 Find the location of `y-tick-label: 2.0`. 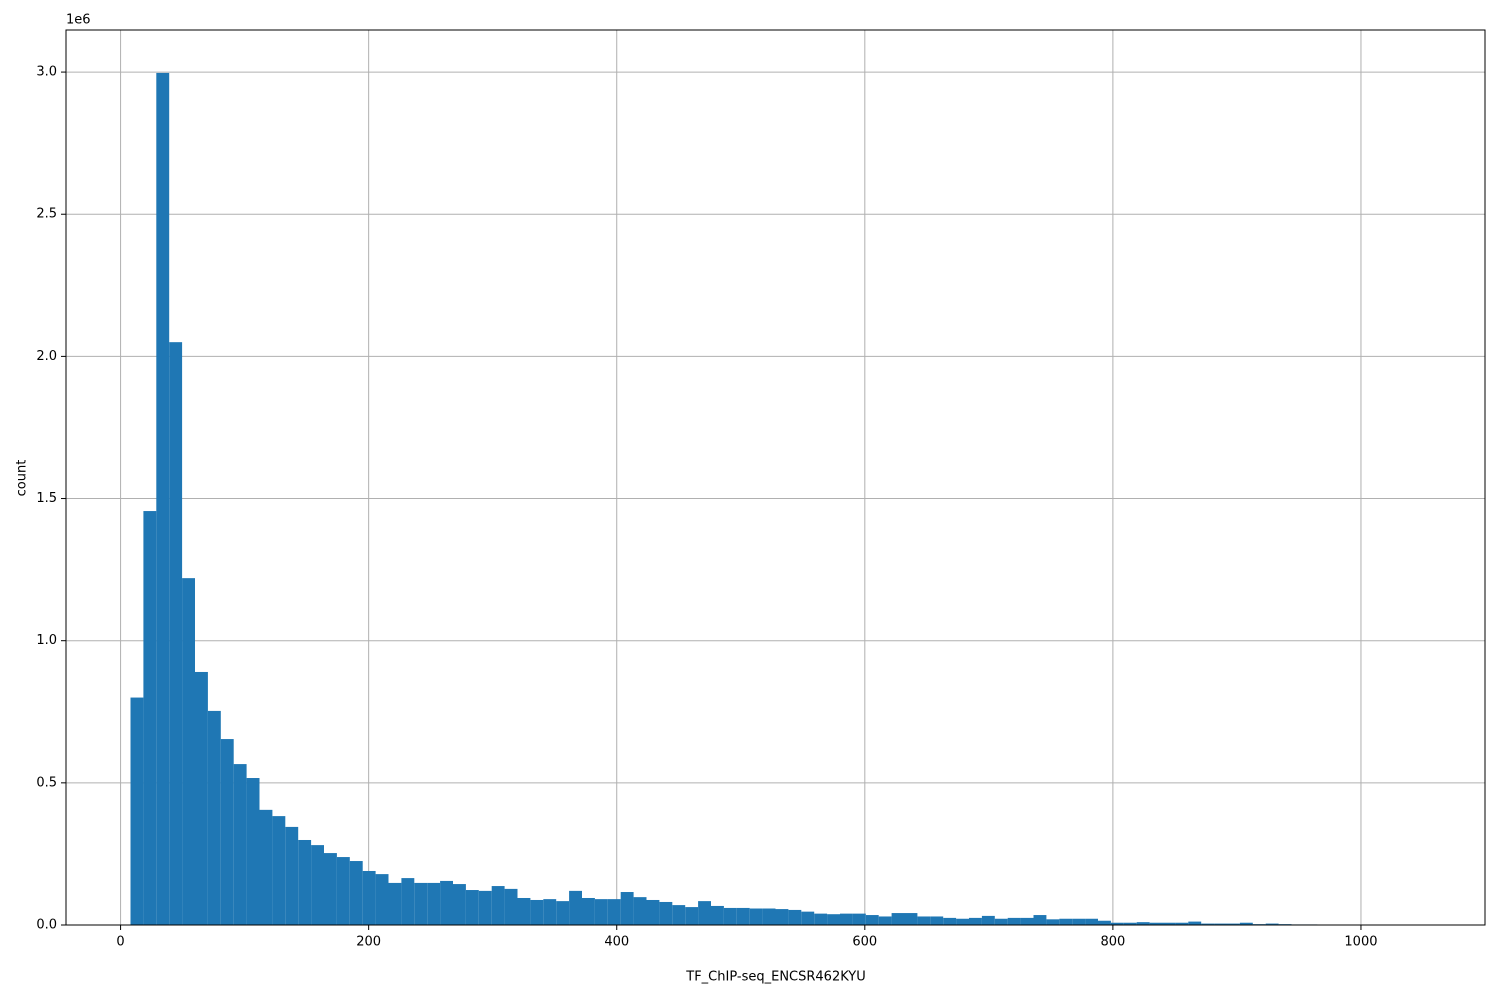

y-tick-label: 2.0 is located at coordinates (46, 356).